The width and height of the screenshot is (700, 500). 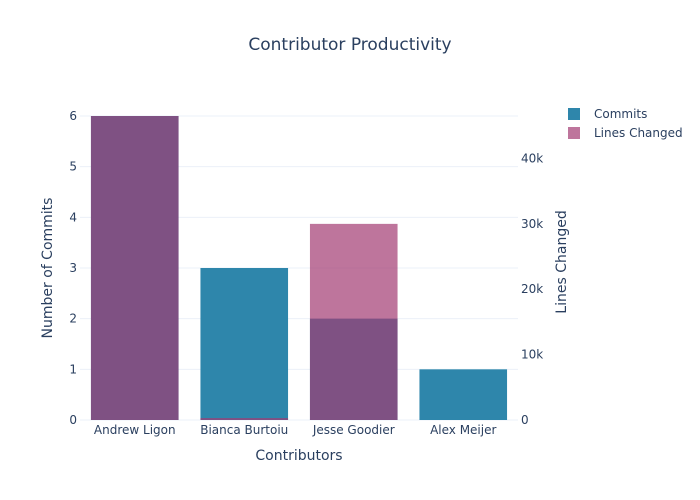 I want to click on x-tick-label: Jesse Goodier, so click(x=353, y=430).